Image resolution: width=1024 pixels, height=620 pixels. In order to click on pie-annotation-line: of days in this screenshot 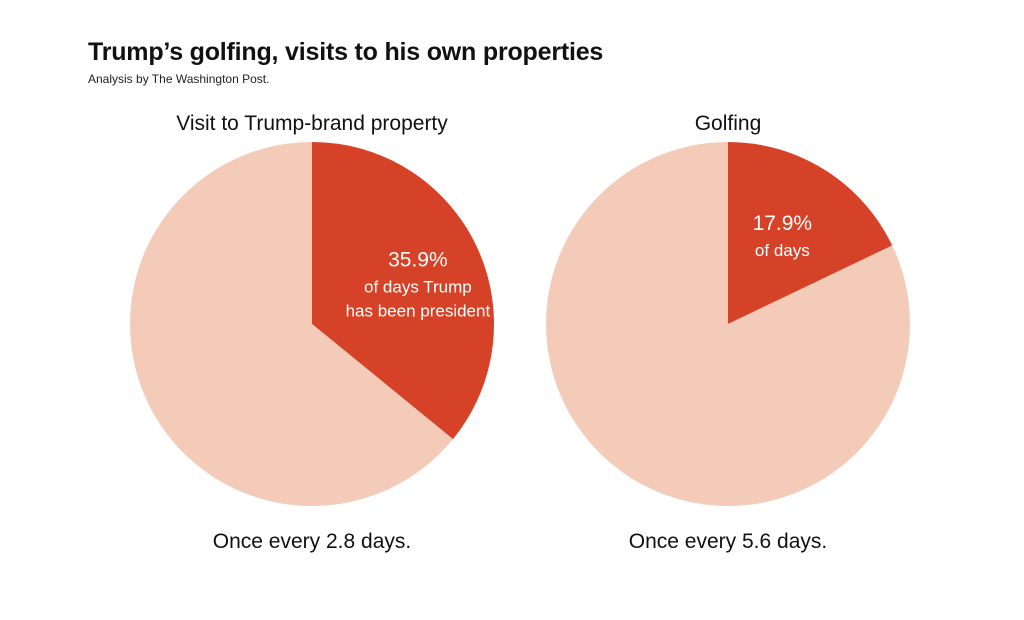, I will do `click(782, 250)`.